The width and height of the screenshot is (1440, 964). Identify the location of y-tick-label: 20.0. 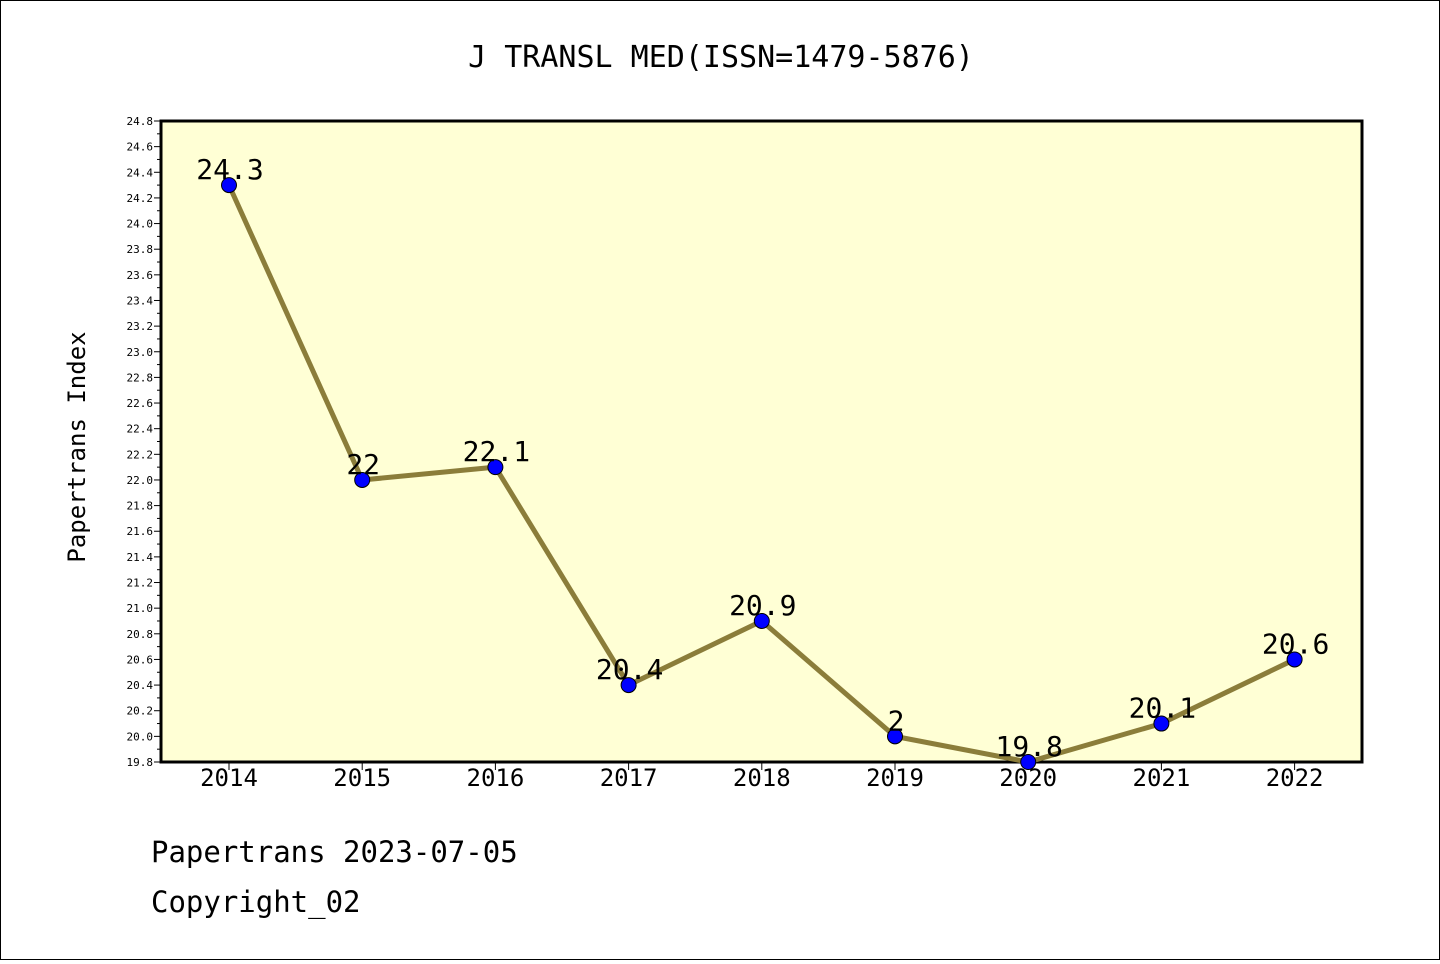
(140, 736).